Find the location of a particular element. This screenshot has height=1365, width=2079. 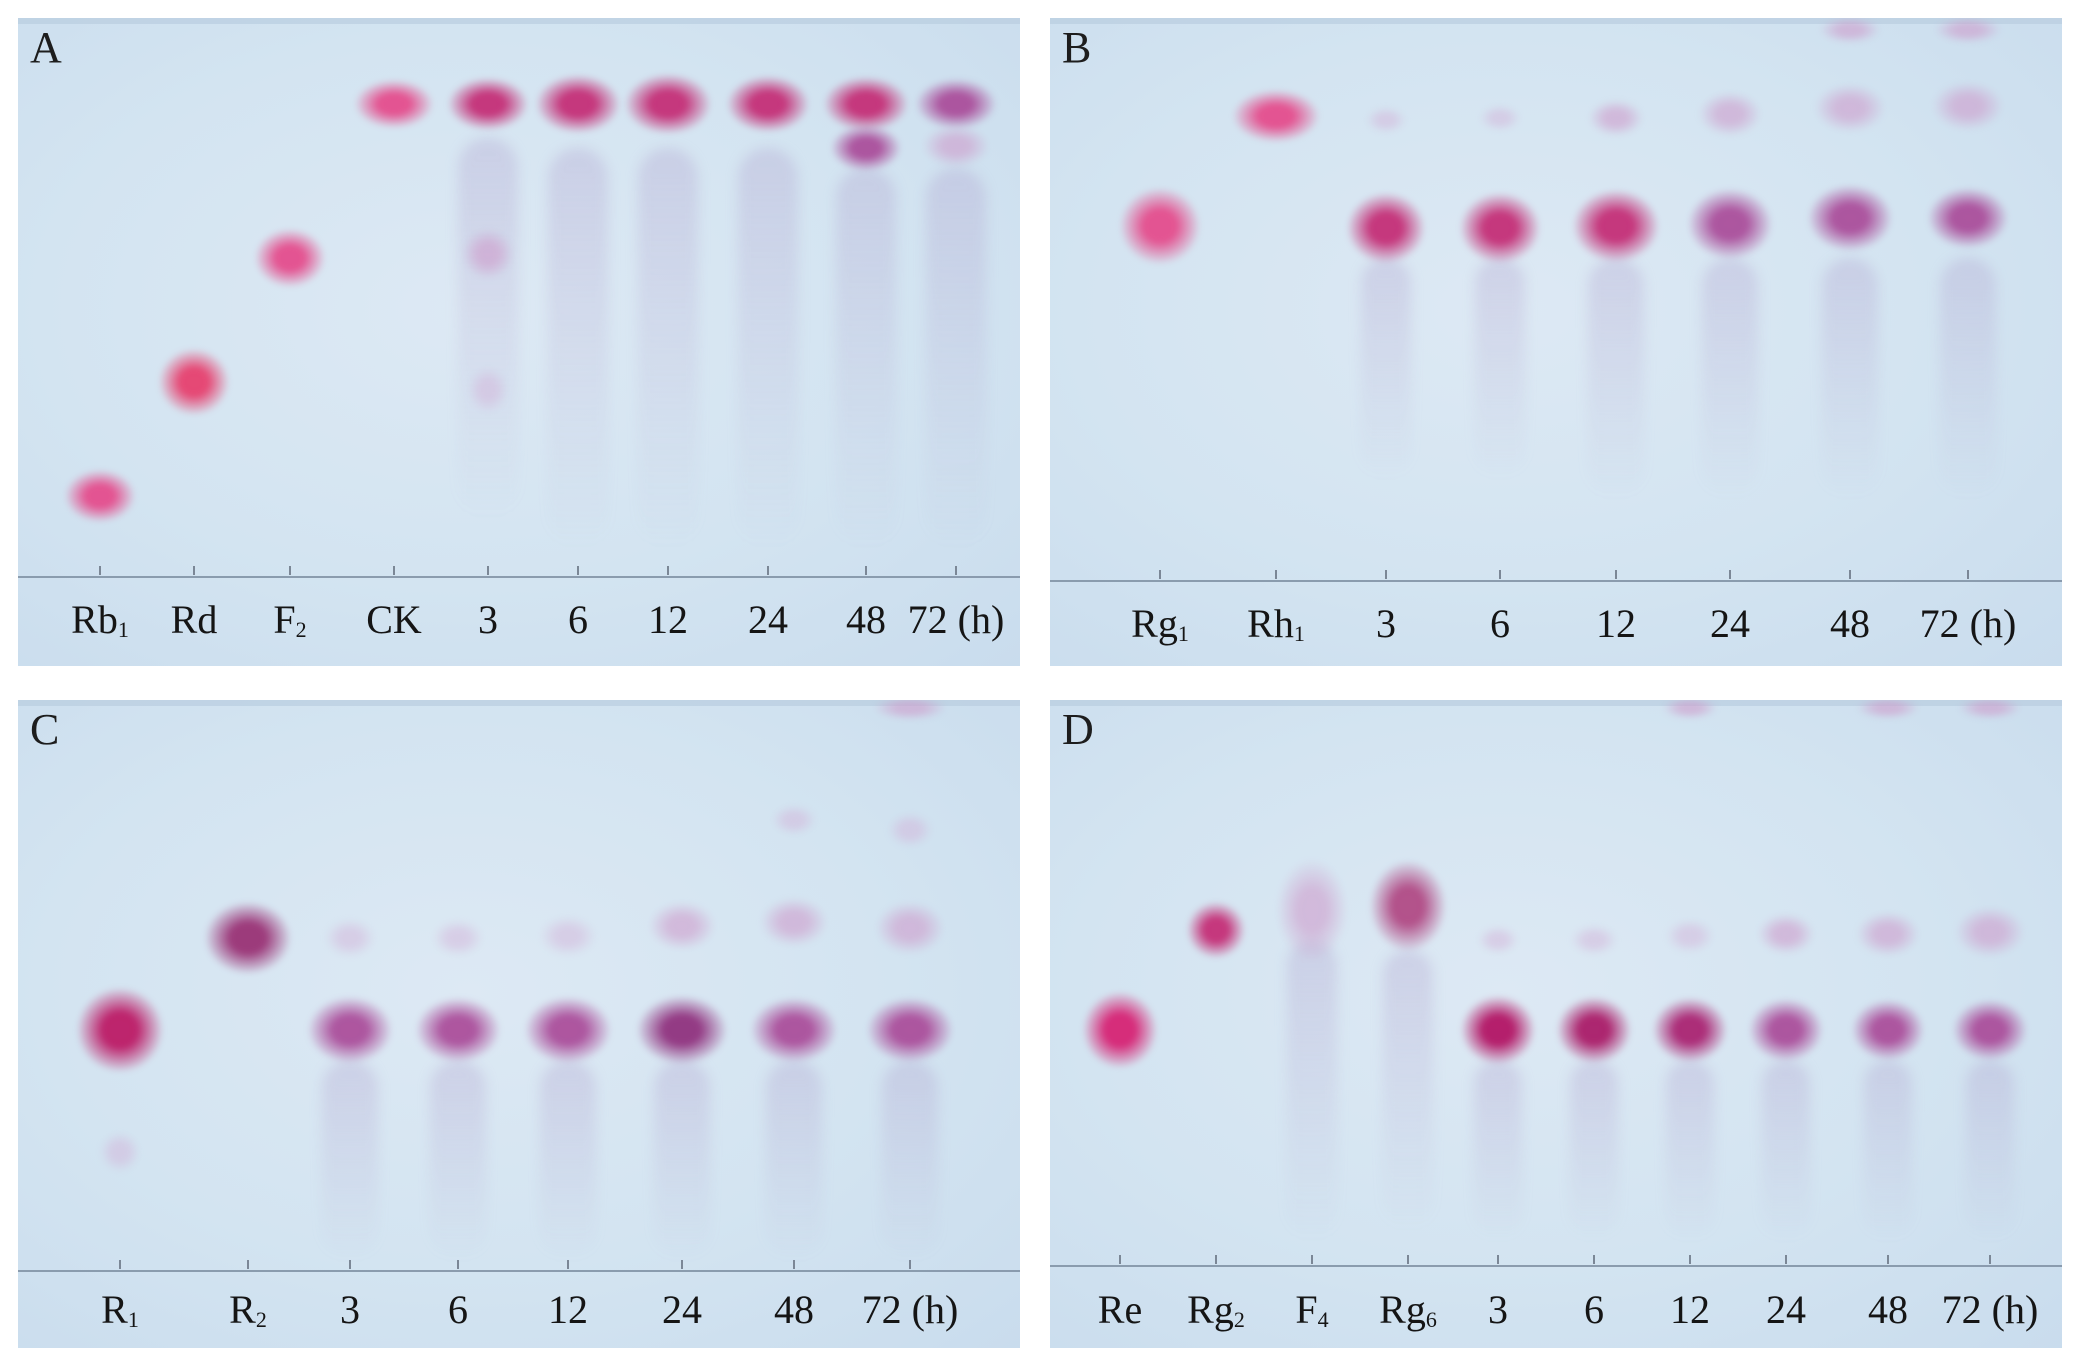

lane-label: Rg2 is located at coordinates (1216, 1311).